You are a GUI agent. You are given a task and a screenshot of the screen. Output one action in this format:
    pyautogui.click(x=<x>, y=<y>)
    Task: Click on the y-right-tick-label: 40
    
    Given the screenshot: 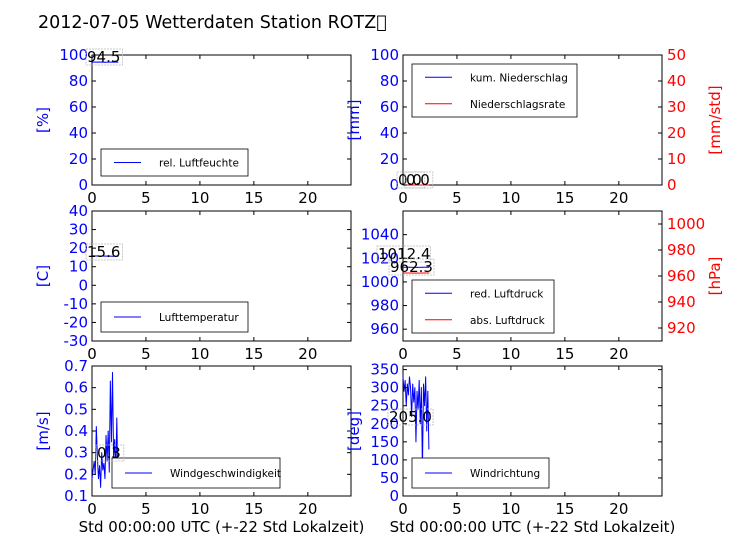 What is the action you would take?
    pyautogui.click(x=676, y=81)
    